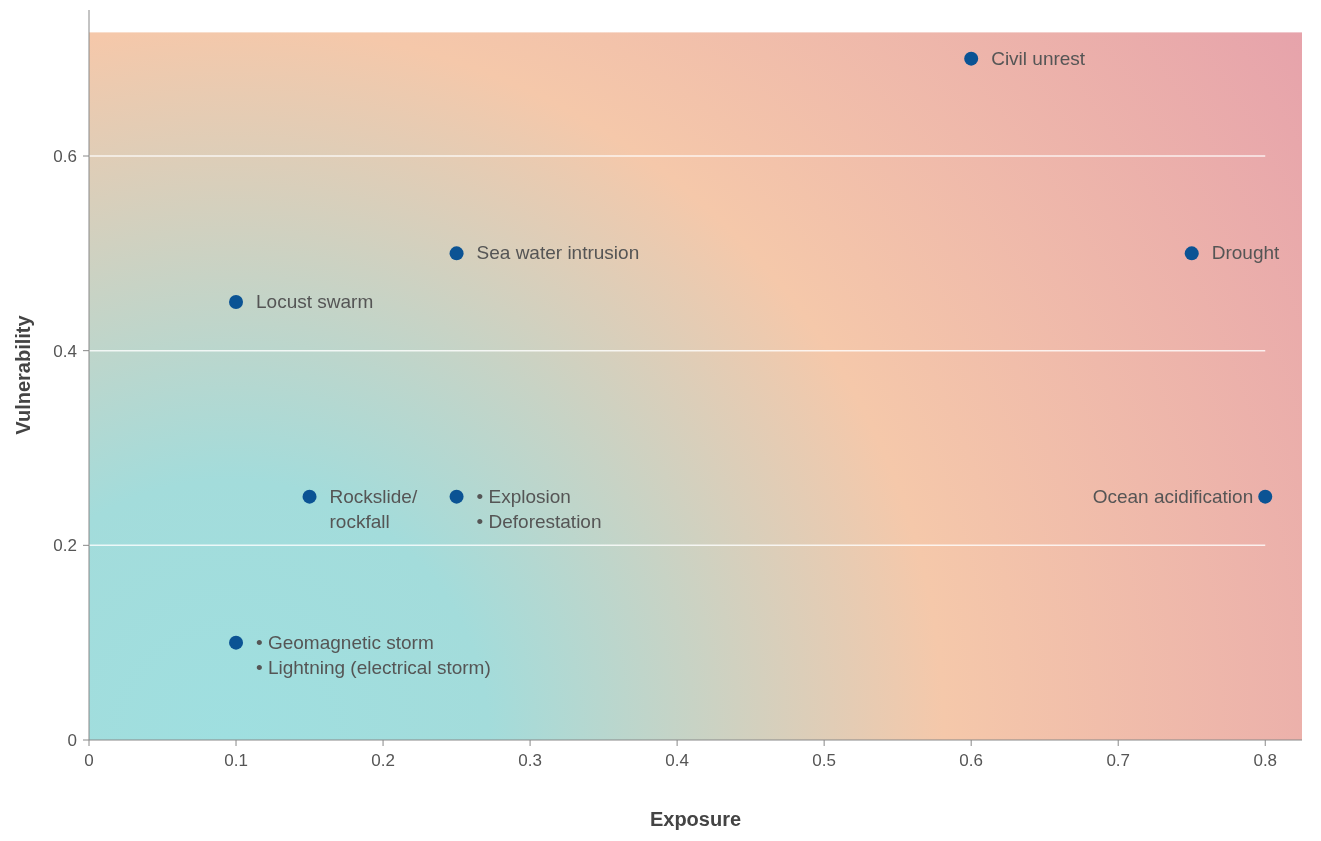 The width and height of the screenshot is (1321, 841). I want to click on y-tick-label: 0.2, so click(65, 546).